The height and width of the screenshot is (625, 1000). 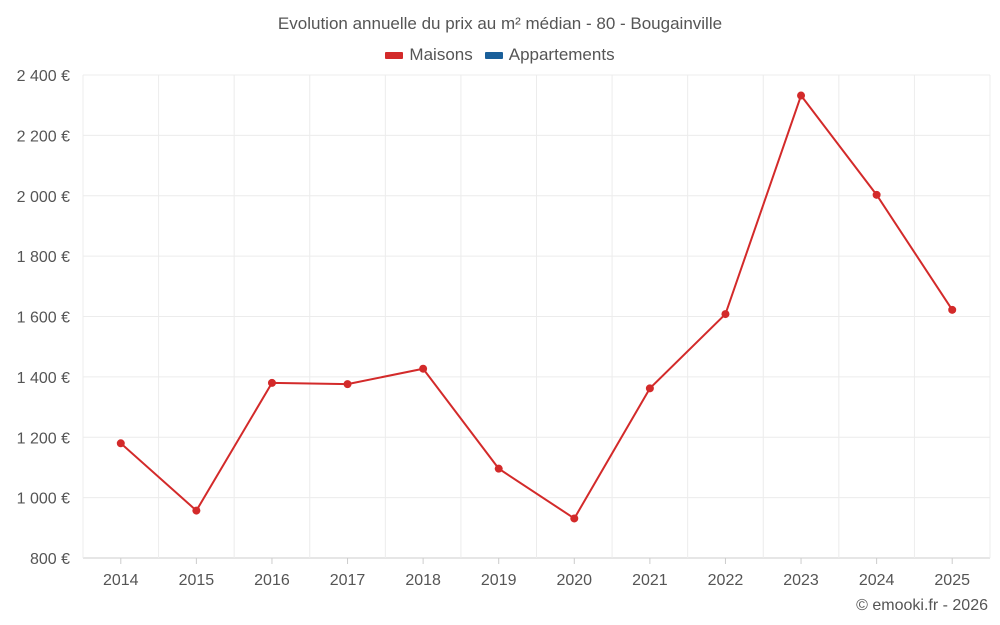 What do you see at coordinates (348, 580) in the screenshot?
I see `x-tick-label: 2017` at bounding box center [348, 580].